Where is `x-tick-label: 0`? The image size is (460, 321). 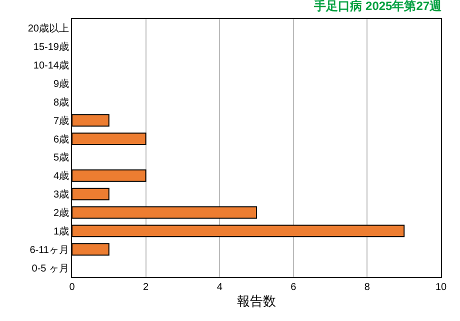 x-tick-label: 0 is located at coordinates (72, 287).